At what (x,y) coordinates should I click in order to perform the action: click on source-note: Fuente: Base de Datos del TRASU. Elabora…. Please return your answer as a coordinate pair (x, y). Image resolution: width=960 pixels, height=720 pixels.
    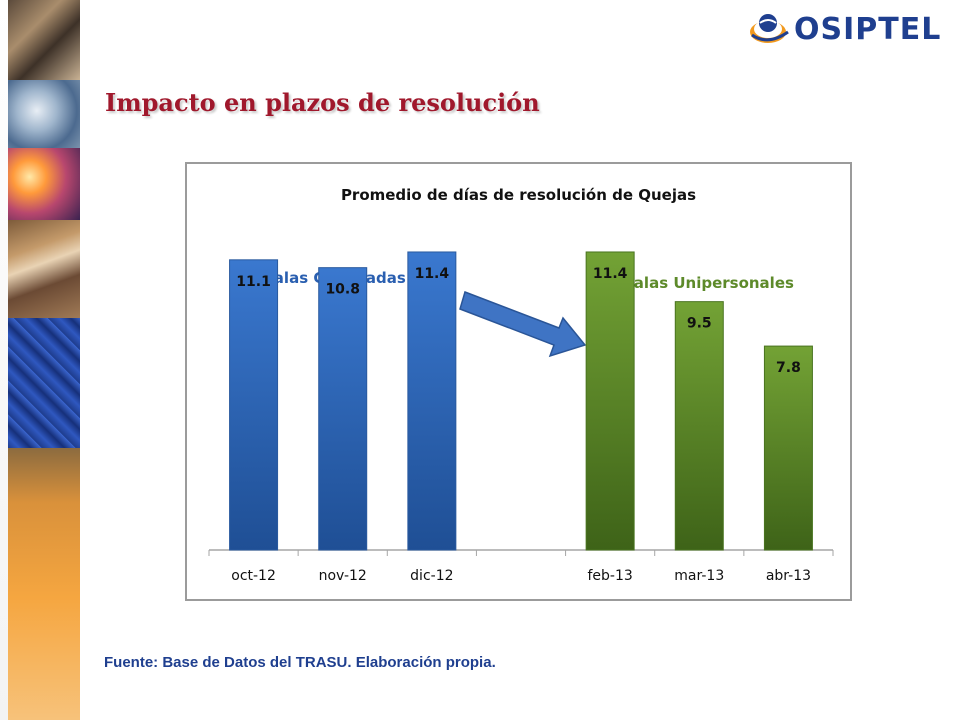
    Looking at the image, I should click on (300, 662).